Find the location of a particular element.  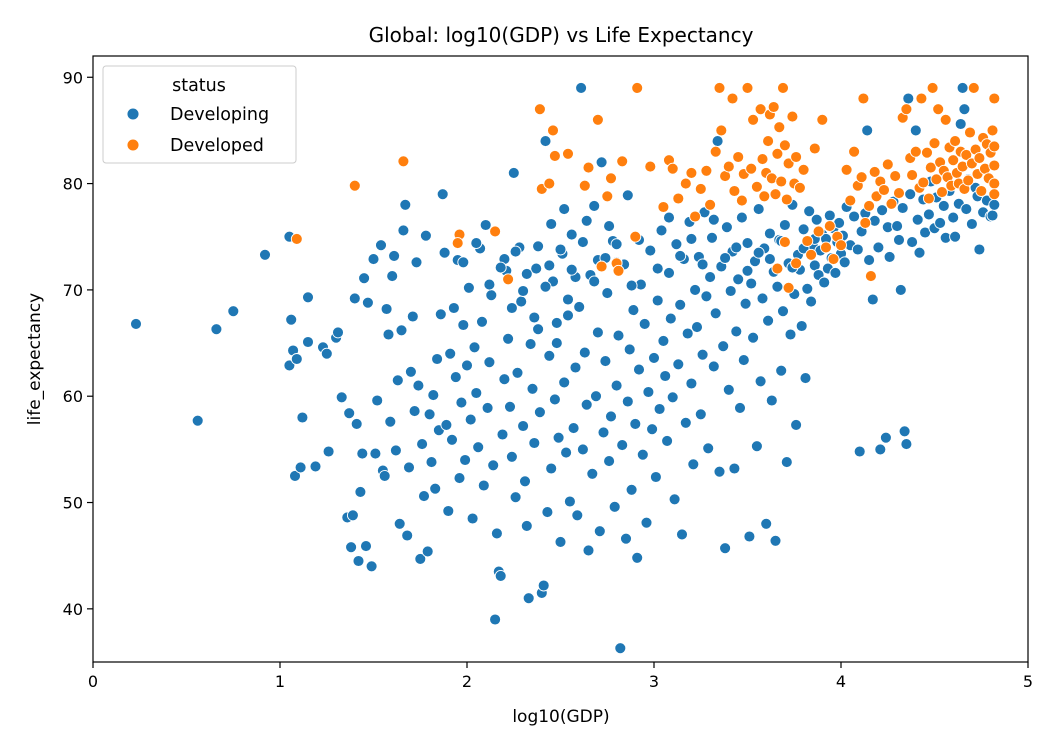

legend-label-developed: Developed is located at coordinates (217, 146).